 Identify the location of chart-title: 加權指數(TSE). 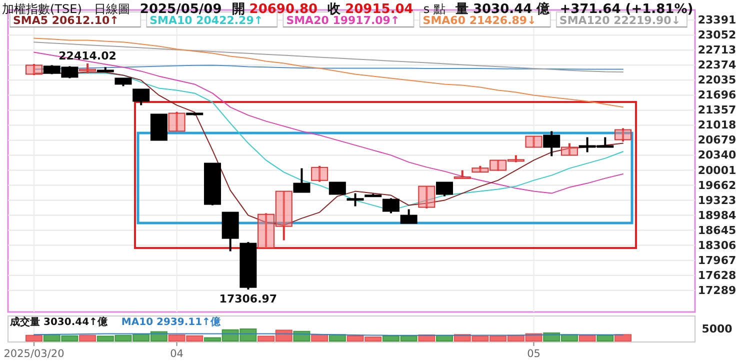
(42, 9).